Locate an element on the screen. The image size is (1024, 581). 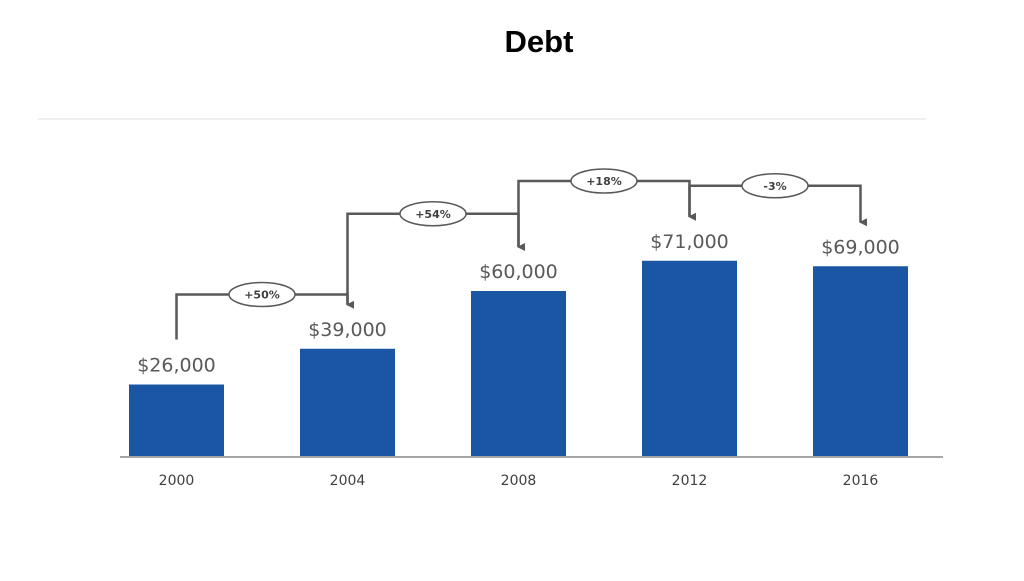
bar-2008 is located at coordinates (518, 373).